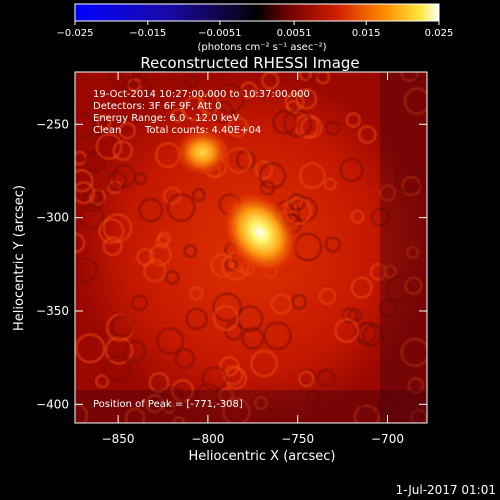 The width and height of the screenshot is (500, 500). What do you see at coordinates (107, 130) in the screenshot?
I see `annotation-method: Clean` at bounding box center [107, 130].